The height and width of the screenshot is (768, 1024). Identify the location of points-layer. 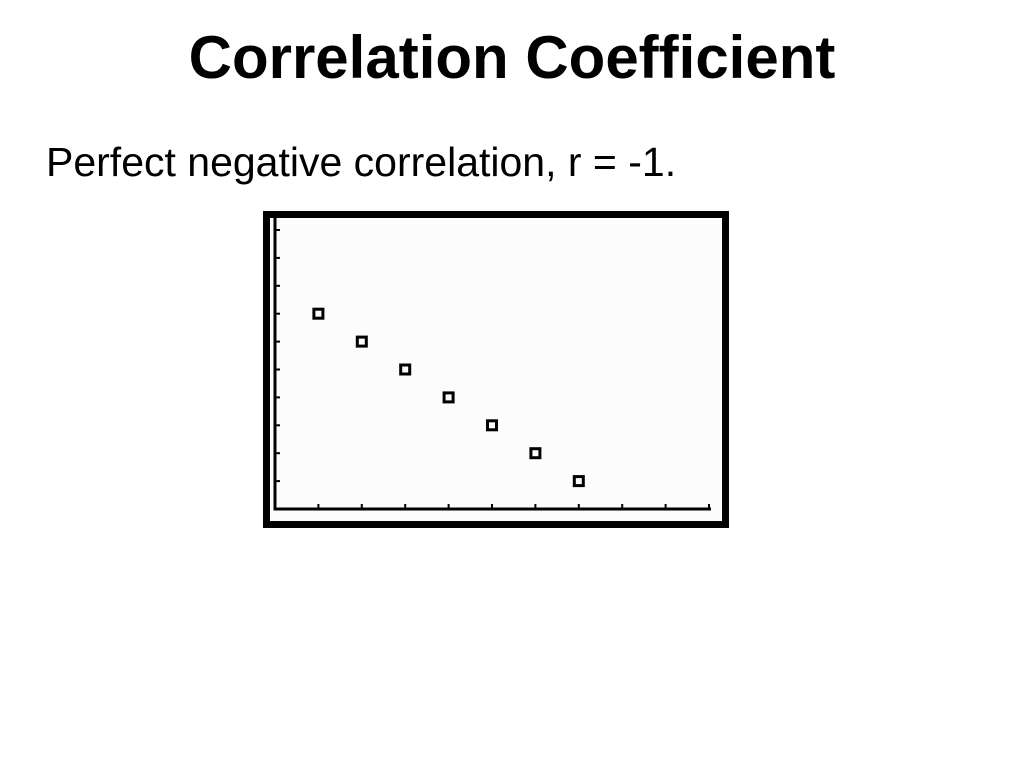
(448, 397).